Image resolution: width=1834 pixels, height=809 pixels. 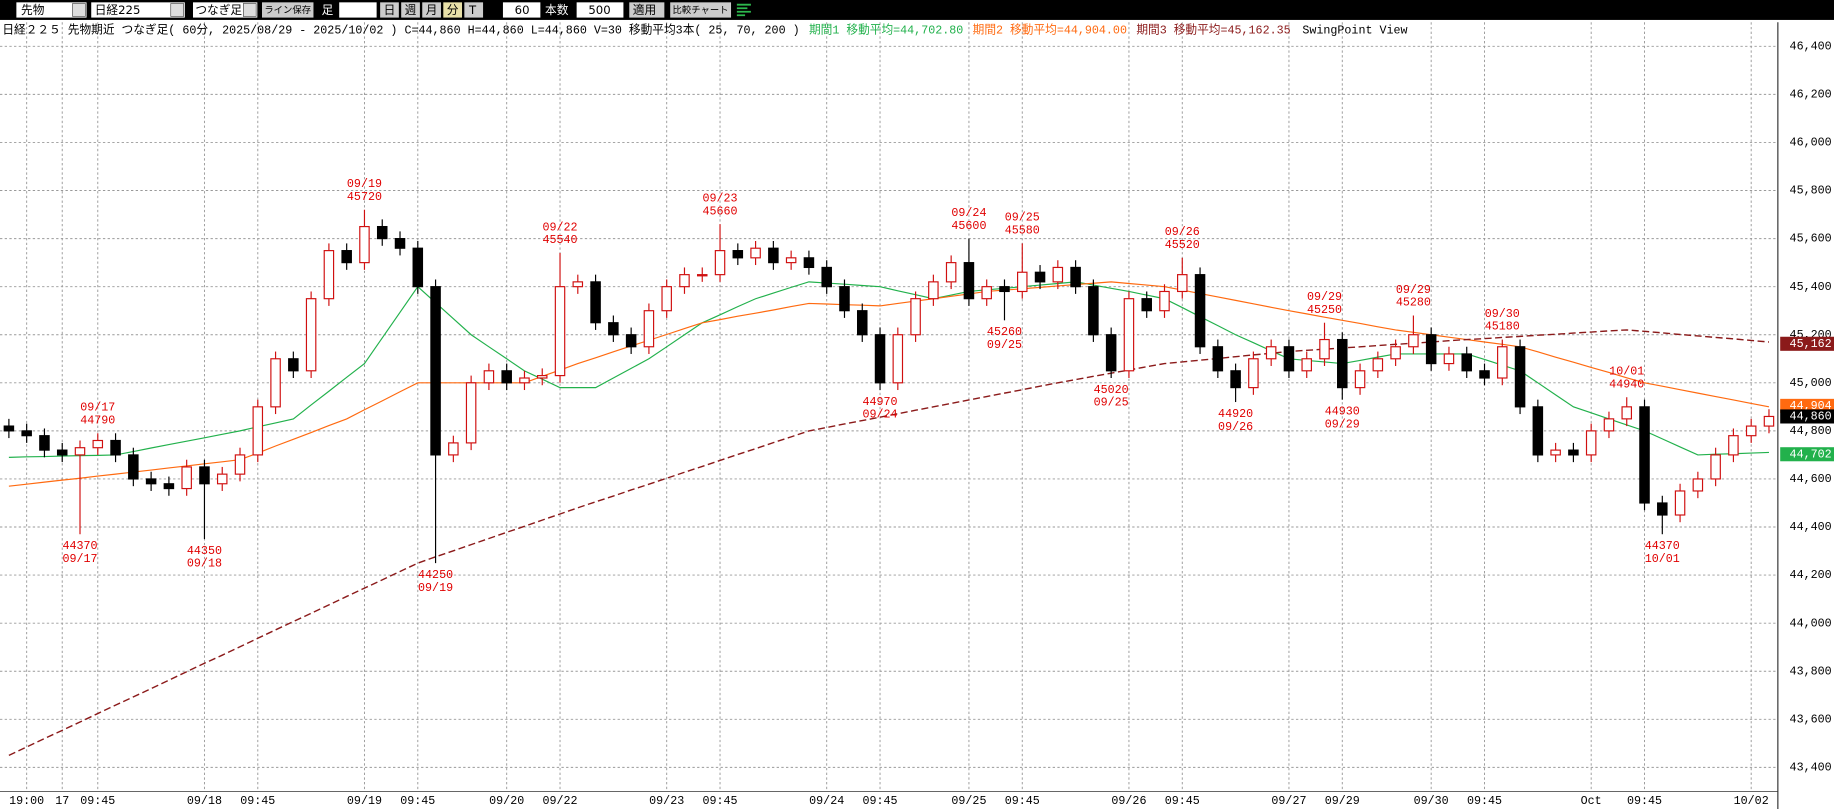 I want to click on swing-low-date: 10/01, so click(x=1662, y=559).